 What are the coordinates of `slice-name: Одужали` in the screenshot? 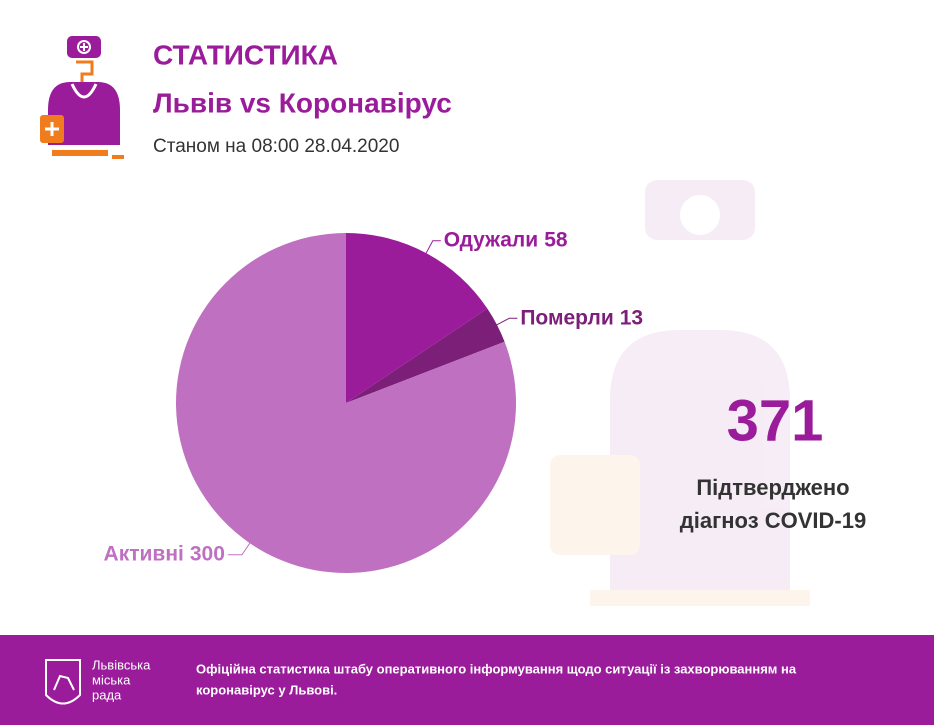 It's located at (491, 239).